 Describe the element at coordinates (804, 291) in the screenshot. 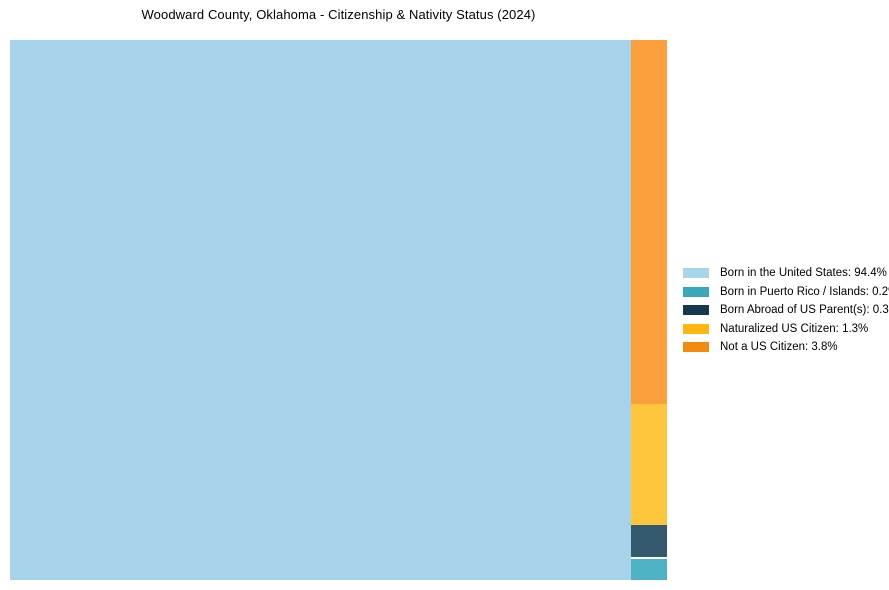

I see `legend-label: Born in Puerto Rico / Islands: 0.2%` at that location.